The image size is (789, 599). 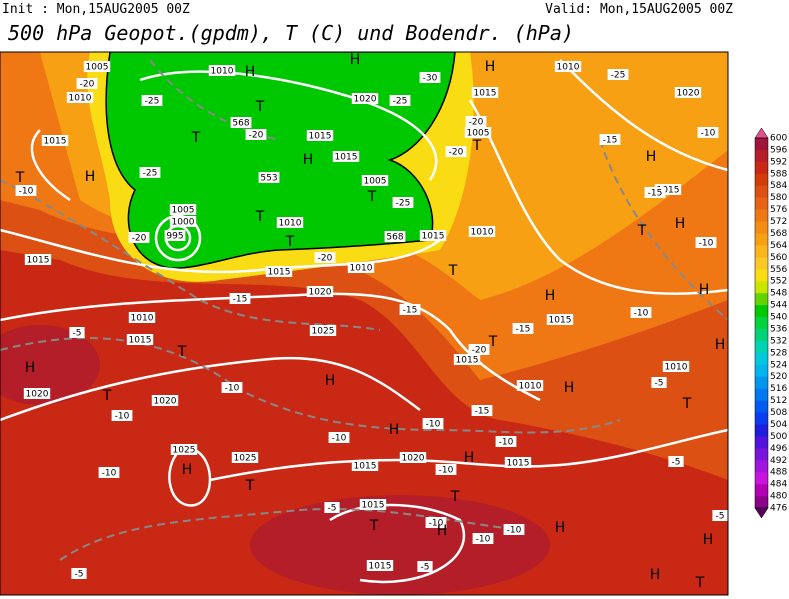 I want to click on colorbar-label: 480, so click(x=778, y=497).